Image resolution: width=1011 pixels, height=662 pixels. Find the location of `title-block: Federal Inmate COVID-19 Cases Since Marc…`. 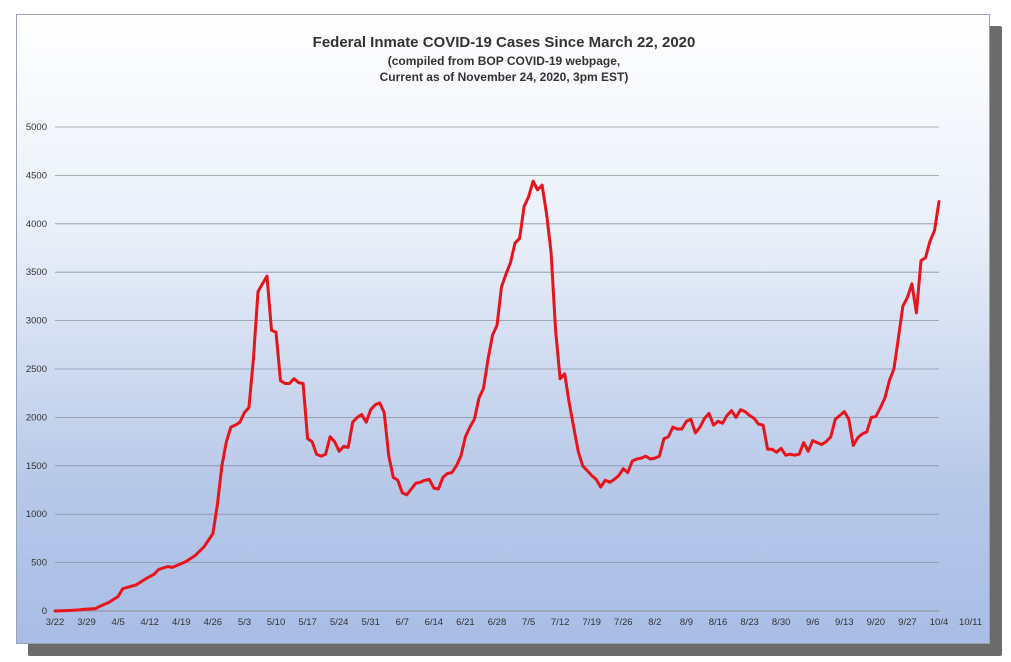

title-block: Federal Inmate COVID-19 Cases Since Marc… is located at coordinates (504, 59).